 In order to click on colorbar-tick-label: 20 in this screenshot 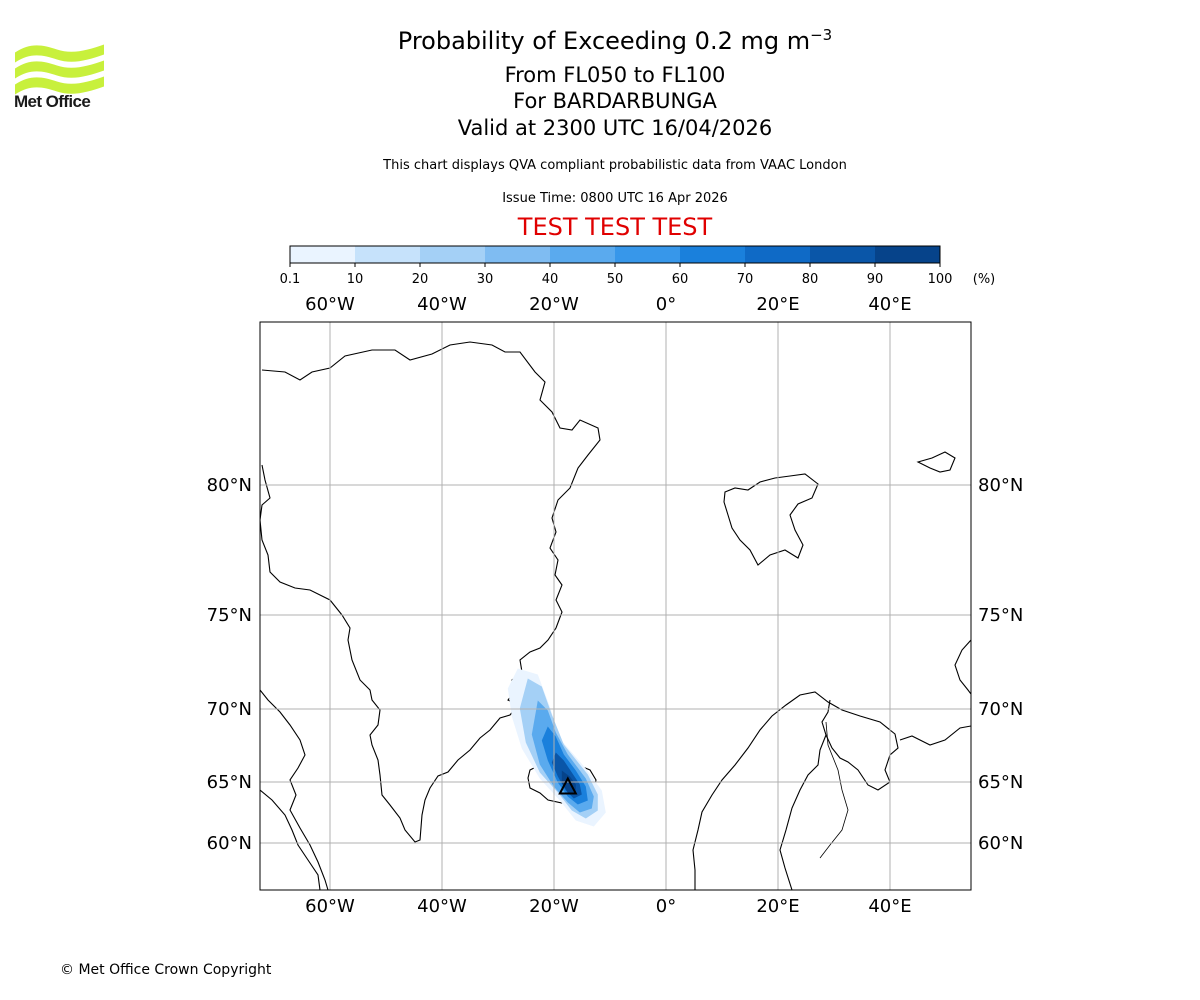, I will do `click(420, 279)`.